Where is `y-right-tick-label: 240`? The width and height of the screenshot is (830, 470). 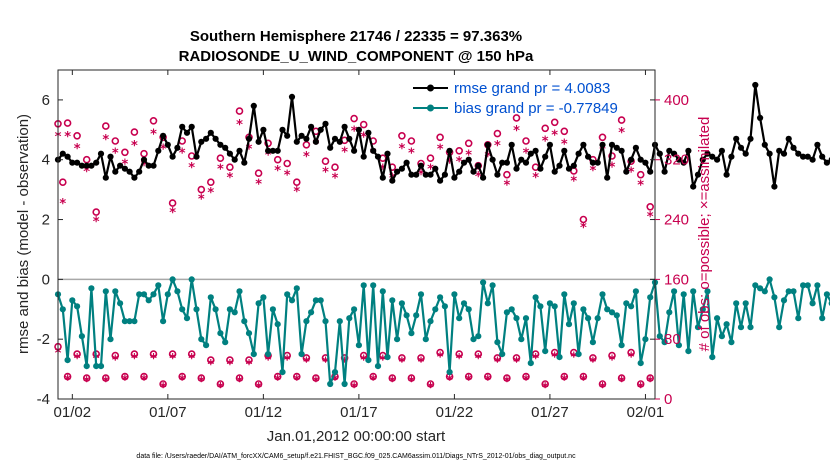
y-right-tick-label: 240 is located at coordinates (676, 220).